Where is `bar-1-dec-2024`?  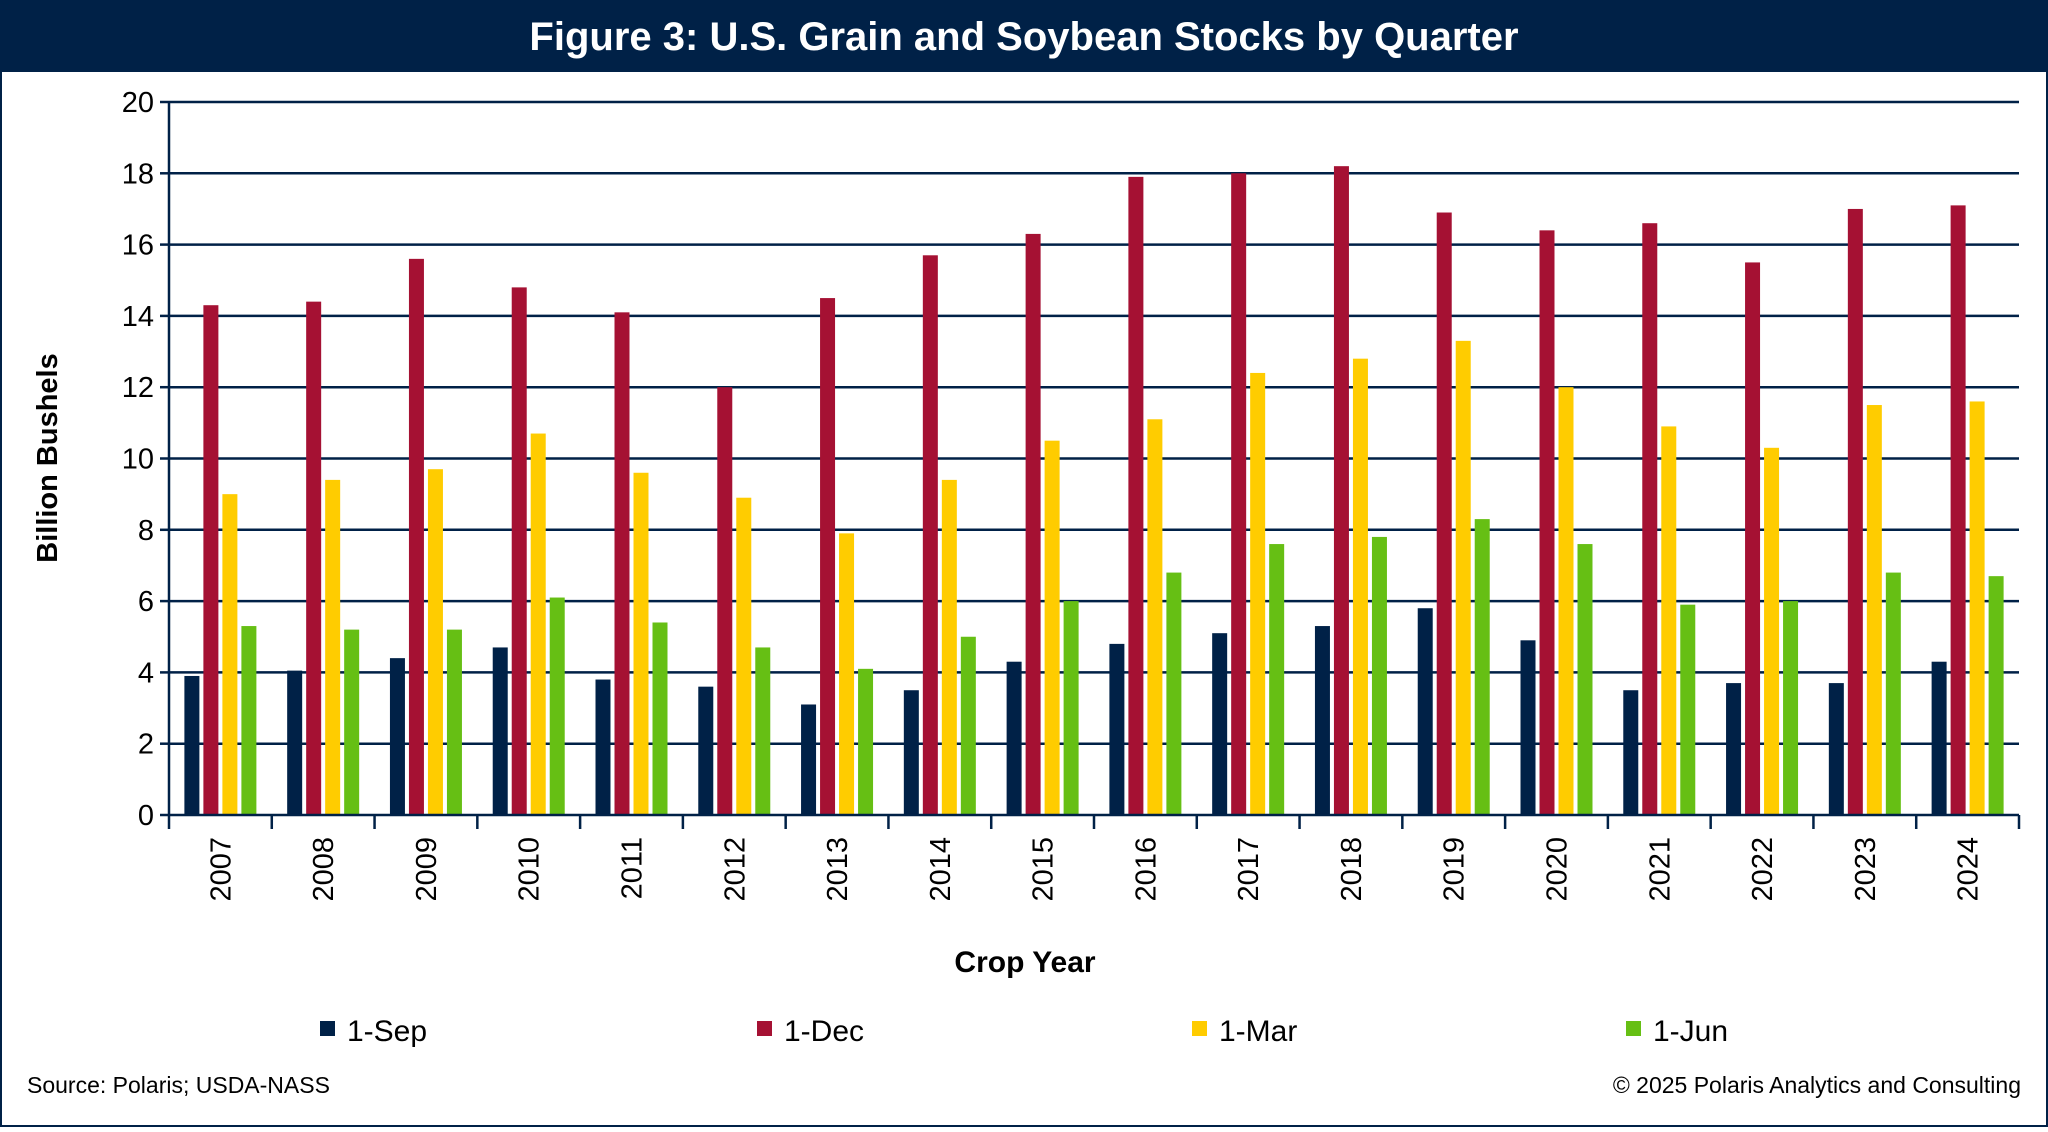
bar-1-dec-2024 is located at coordinates (1958, 510).